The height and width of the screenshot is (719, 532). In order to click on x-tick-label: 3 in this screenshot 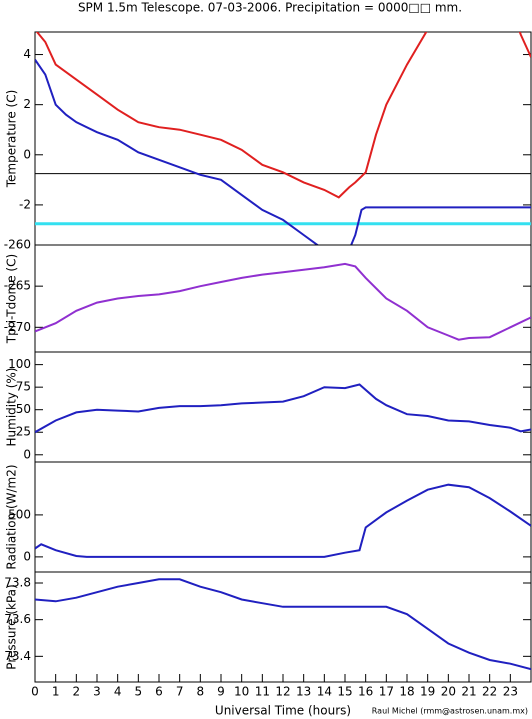, I will do `click(97, 692)`.